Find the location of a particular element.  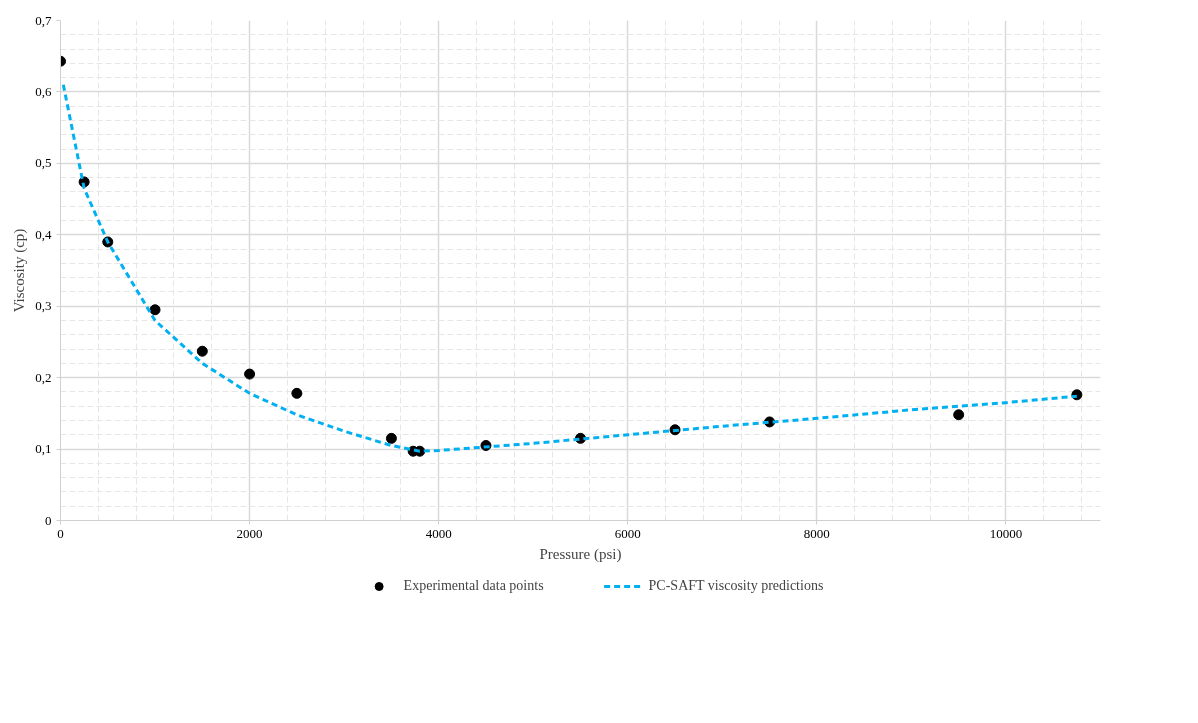

y-tick-label: 0 is located at coordinates (48, 520).